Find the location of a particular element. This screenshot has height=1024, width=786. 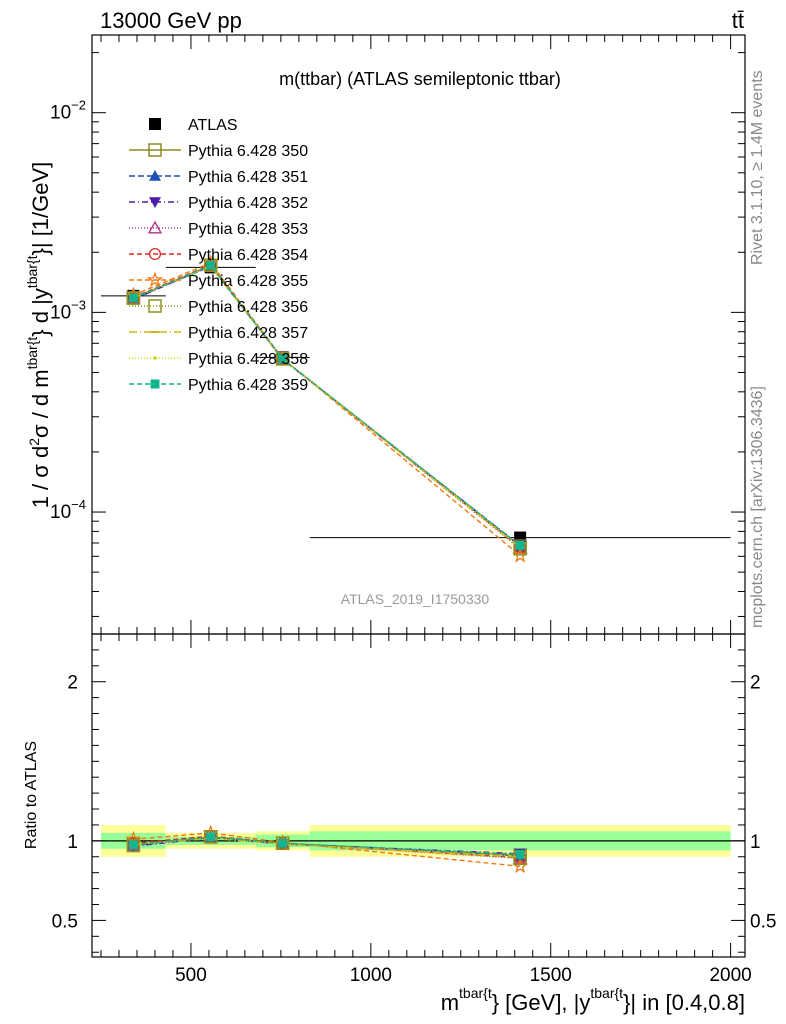

legend-label: Pythia 6.428 353 is located at coordinates (248, 229).